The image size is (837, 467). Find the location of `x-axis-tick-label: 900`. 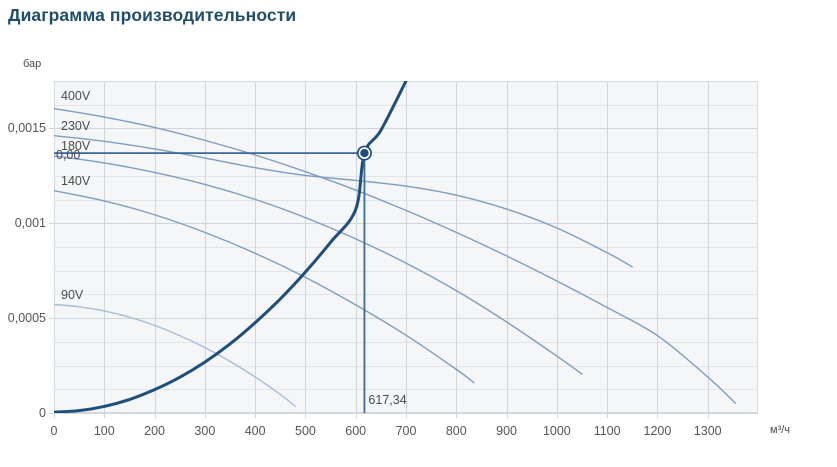

x-axis-tick-label: 900 is located at coordinates (506, 431).